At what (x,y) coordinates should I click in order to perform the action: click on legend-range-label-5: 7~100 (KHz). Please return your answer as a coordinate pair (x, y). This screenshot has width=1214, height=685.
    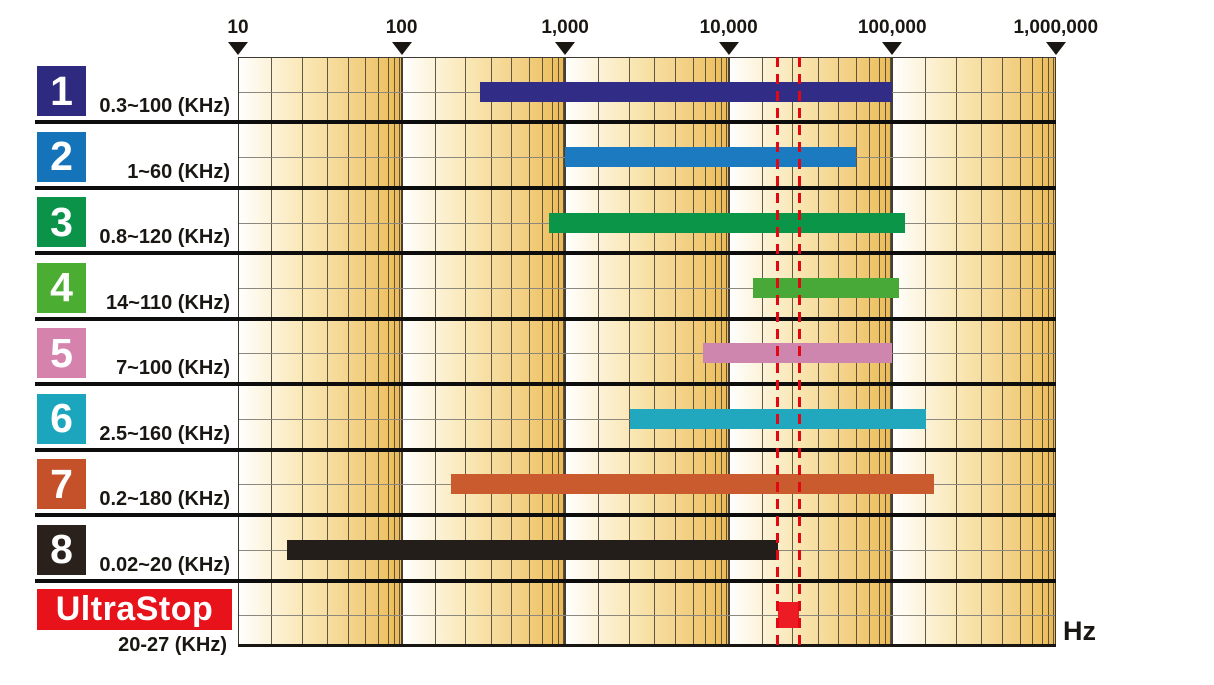
    Looking at the image, I should click on (173, 368).